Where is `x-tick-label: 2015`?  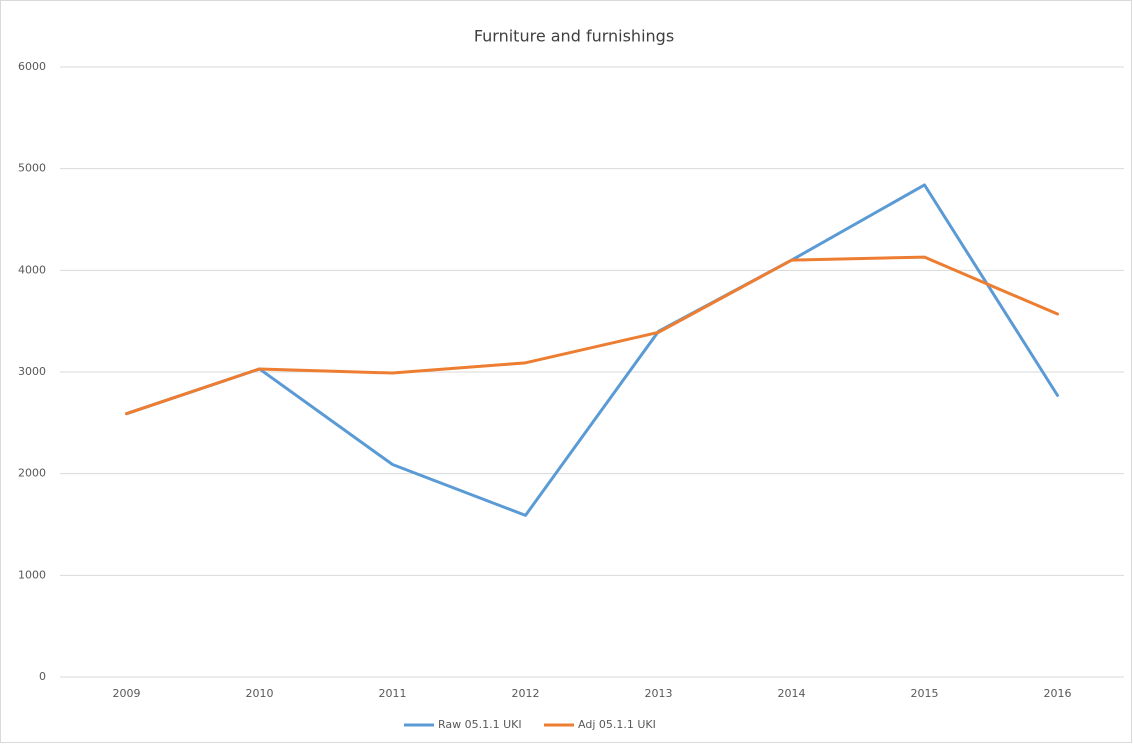 x-tick-label: 2015 is located at coordinates (925, 693).